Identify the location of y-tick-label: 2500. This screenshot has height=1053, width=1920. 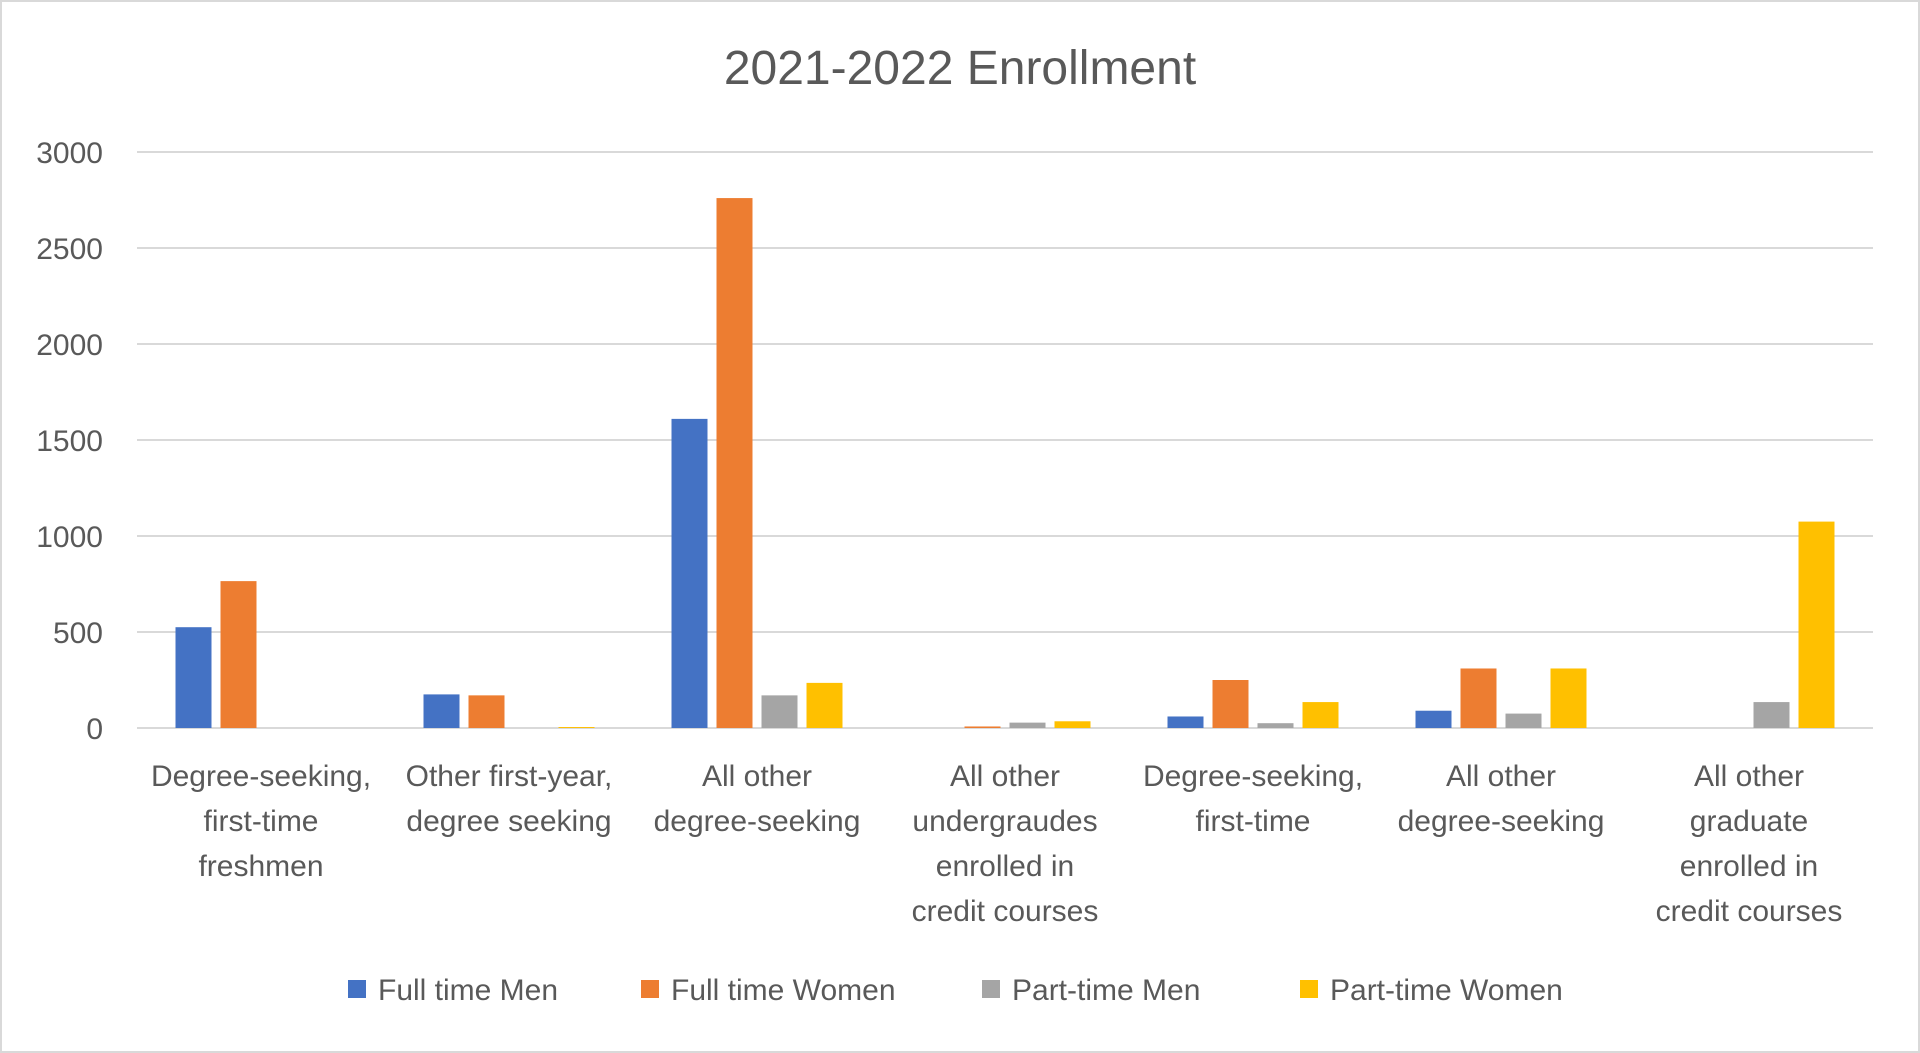
(69, 249).